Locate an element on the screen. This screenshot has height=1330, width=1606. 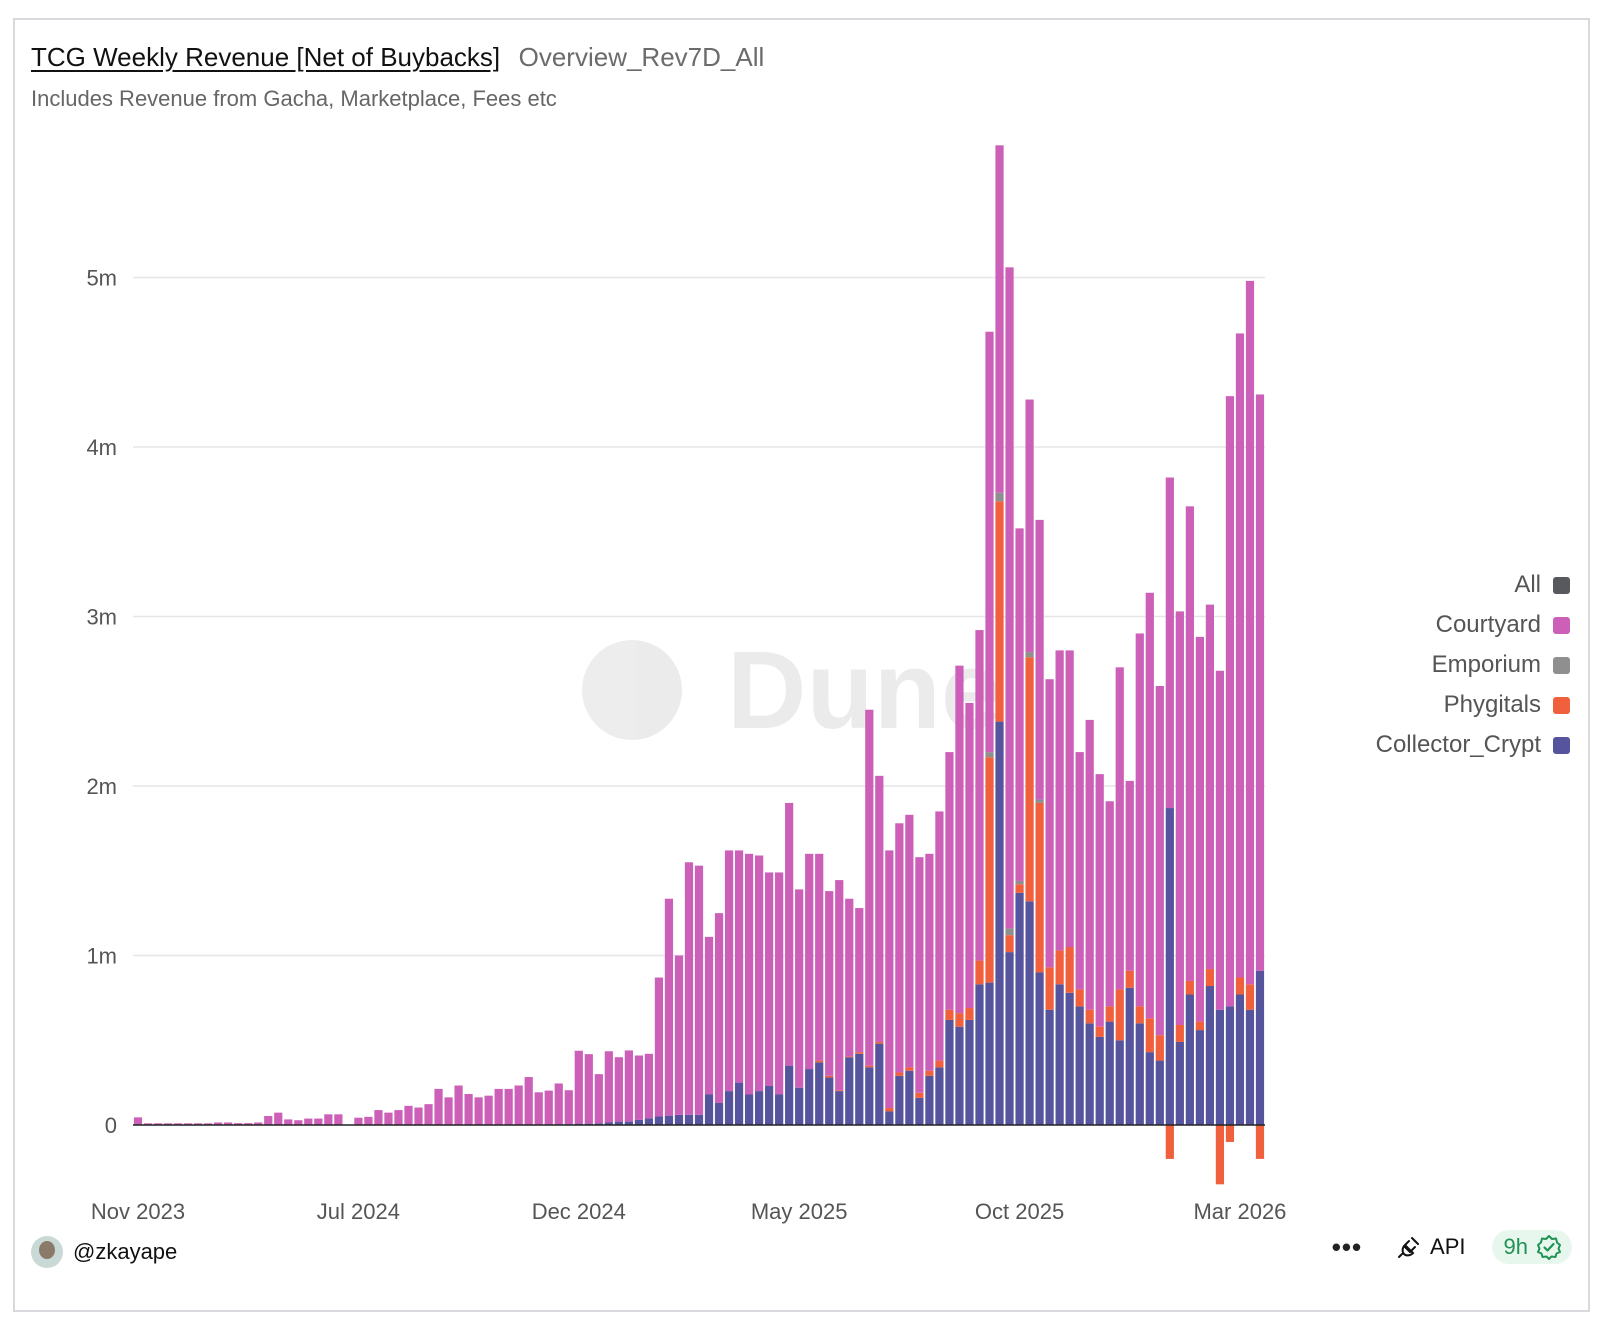
y-tick-label: 2m is located at coordinates (101, 786).